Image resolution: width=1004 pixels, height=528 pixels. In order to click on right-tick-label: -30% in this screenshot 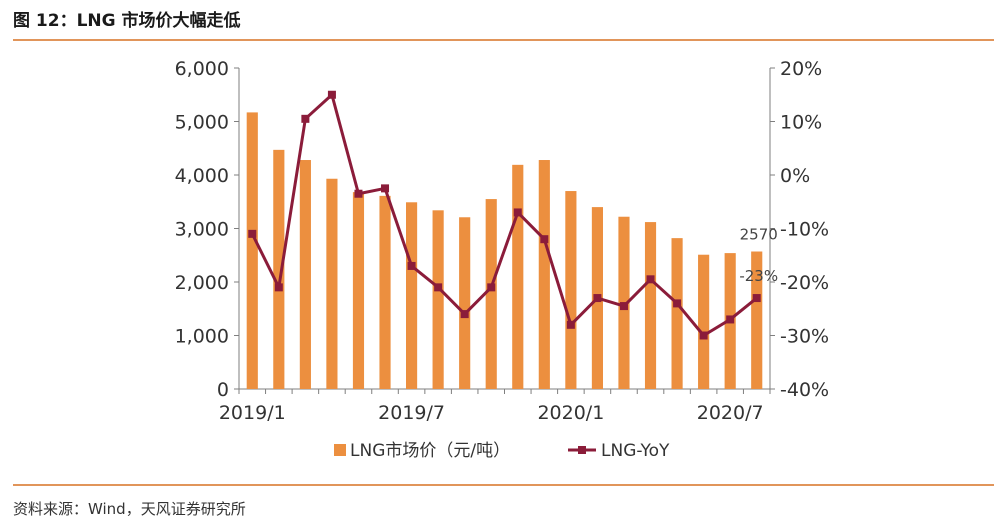, I will do `click(804, 337)`.